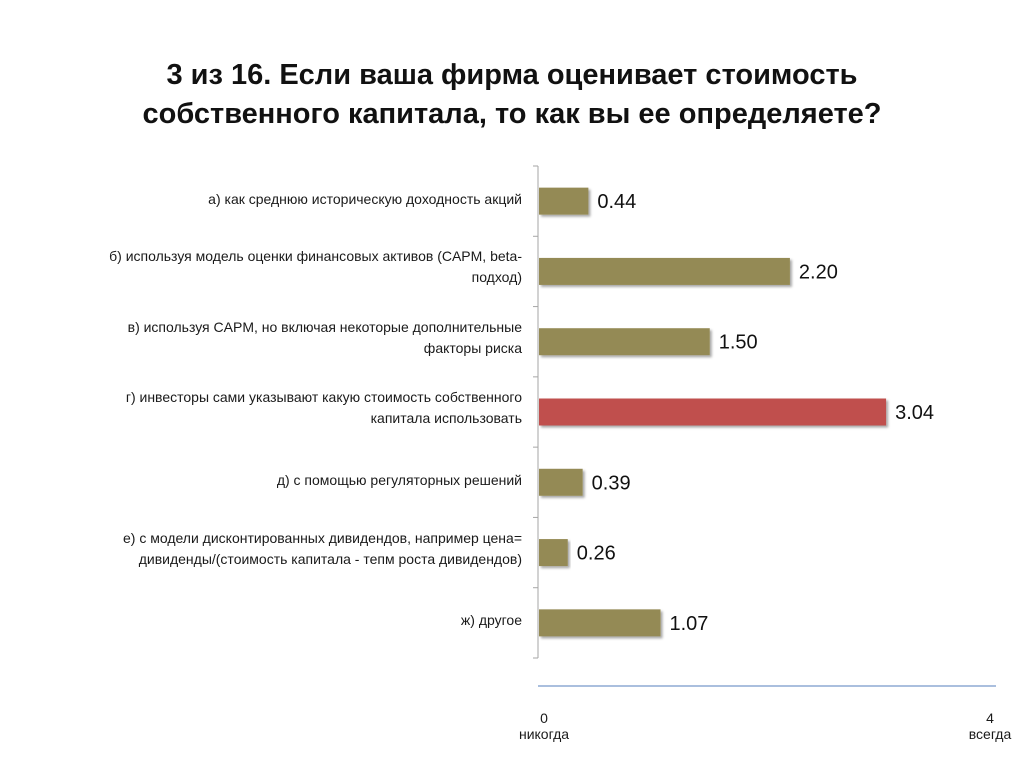  What do you see at coordinates (399, 479) in the screenshot?
I see `category-label-line: д) с помощью регуляторных решений` at bounding box center [399, 479].